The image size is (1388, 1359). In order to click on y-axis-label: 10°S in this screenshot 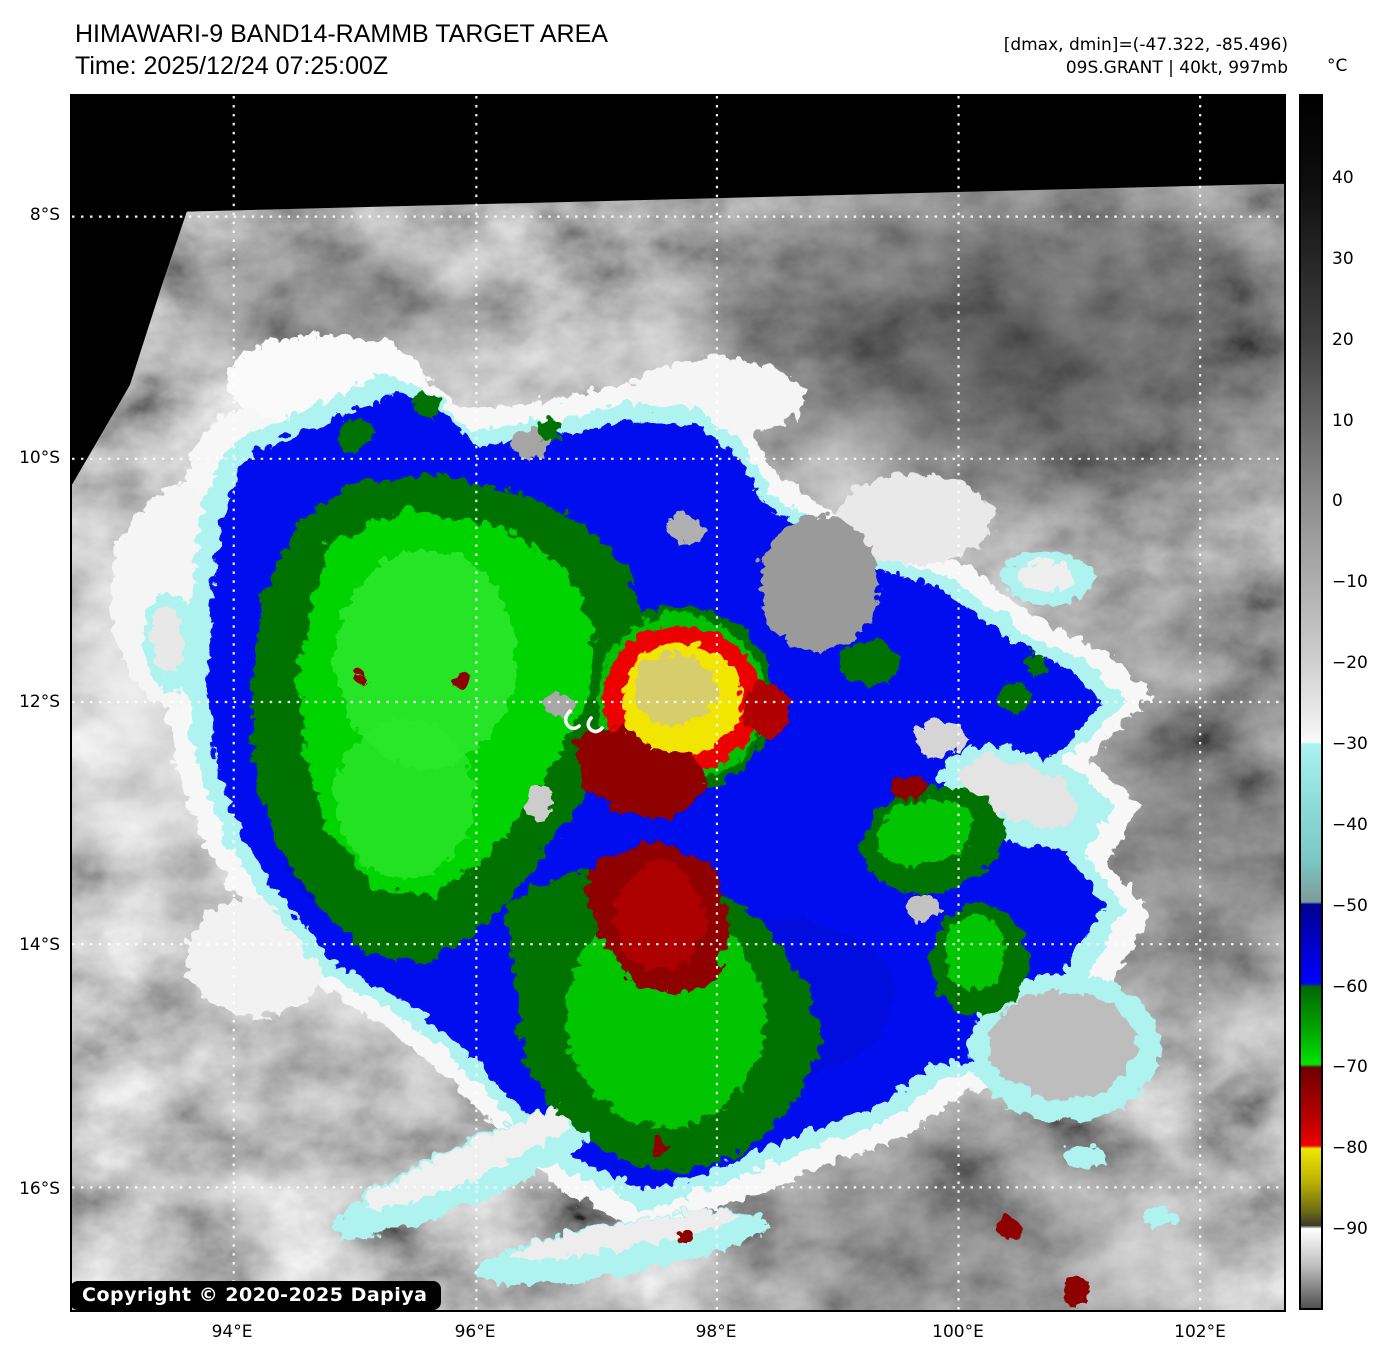, I will do `click(39, 458)`.